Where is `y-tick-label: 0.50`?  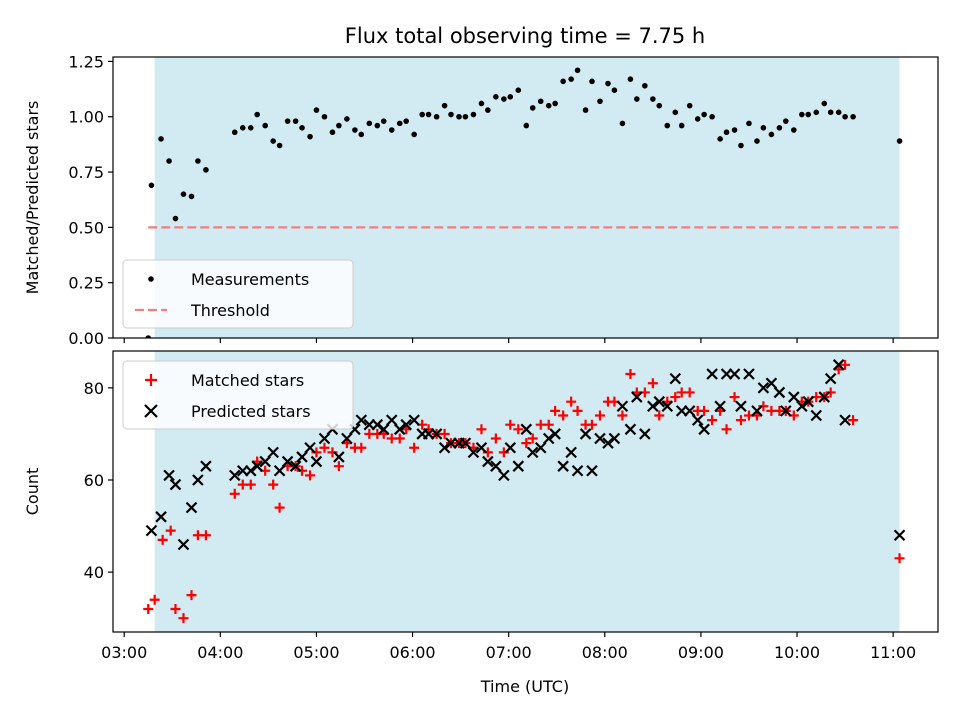
y-tick-label: 0.50 is located at coordinates (86, 227).